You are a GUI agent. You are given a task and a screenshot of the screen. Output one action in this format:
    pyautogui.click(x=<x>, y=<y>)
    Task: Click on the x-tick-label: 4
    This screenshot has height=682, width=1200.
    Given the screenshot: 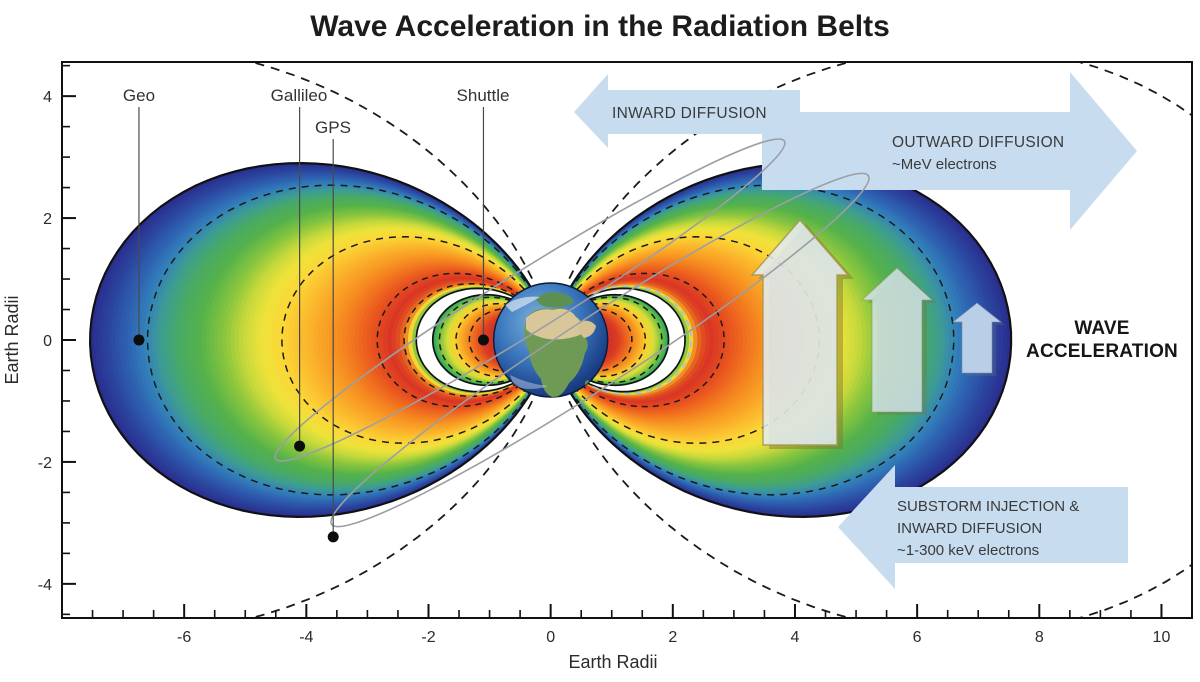 What is the action you would take?
    pyautogui.click(x=795, y=637)
    